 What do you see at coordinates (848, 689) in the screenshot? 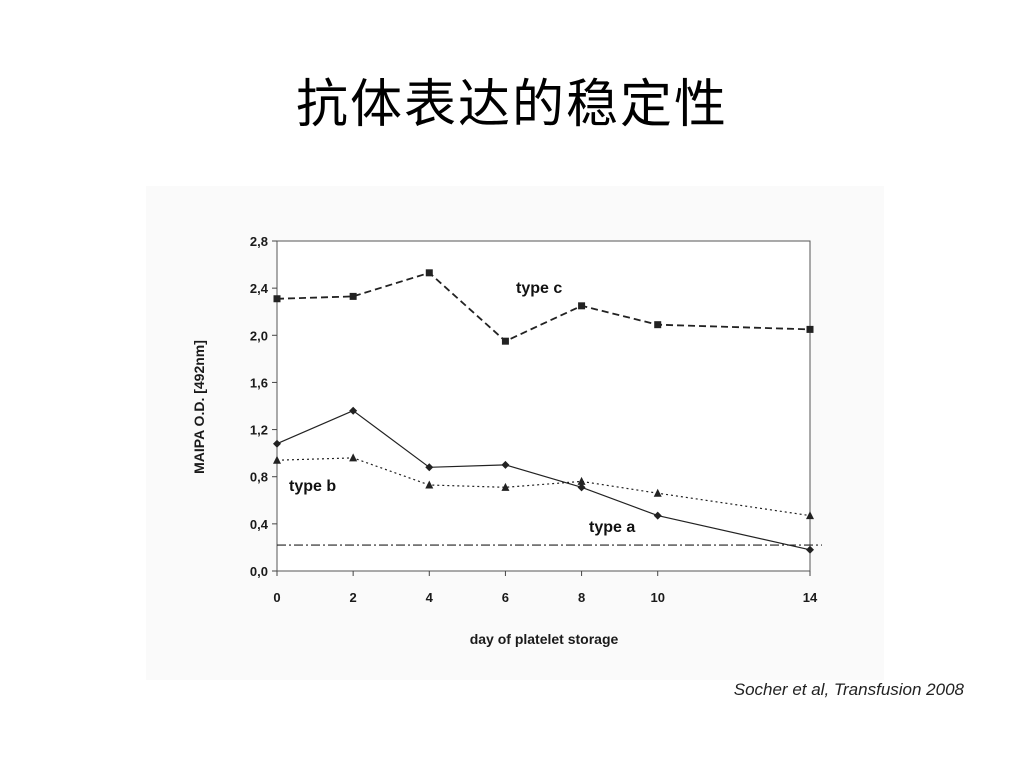
I see `citation: Socher et al, Transfusion 2008` at bounding box center [848, 689].